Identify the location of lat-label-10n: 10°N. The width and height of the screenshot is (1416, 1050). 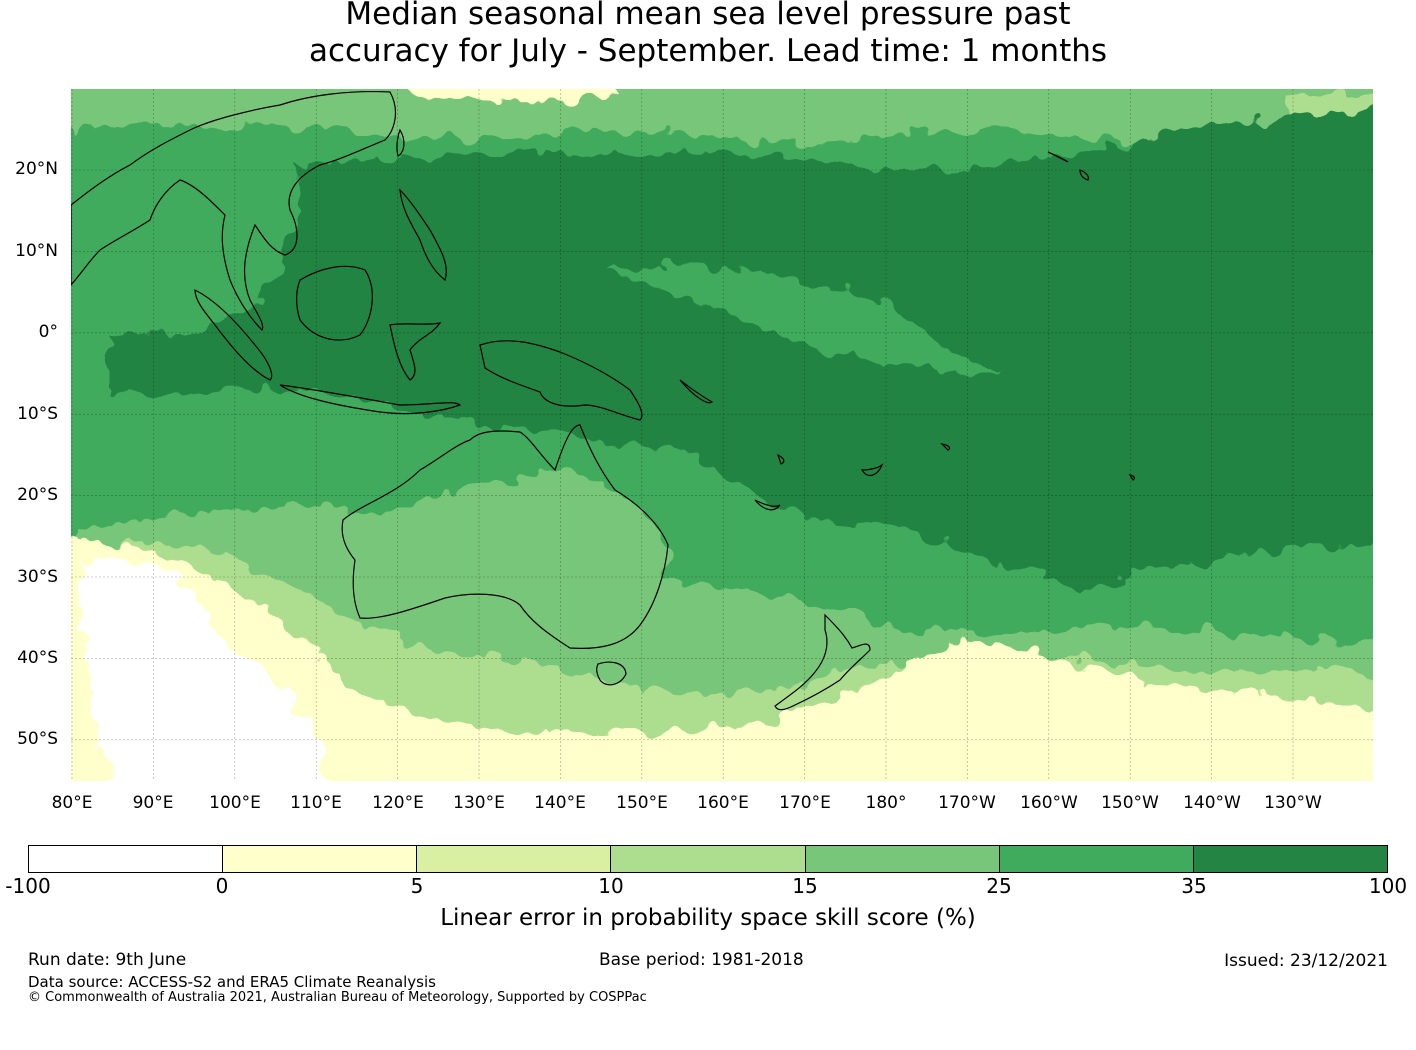
(36, 251).